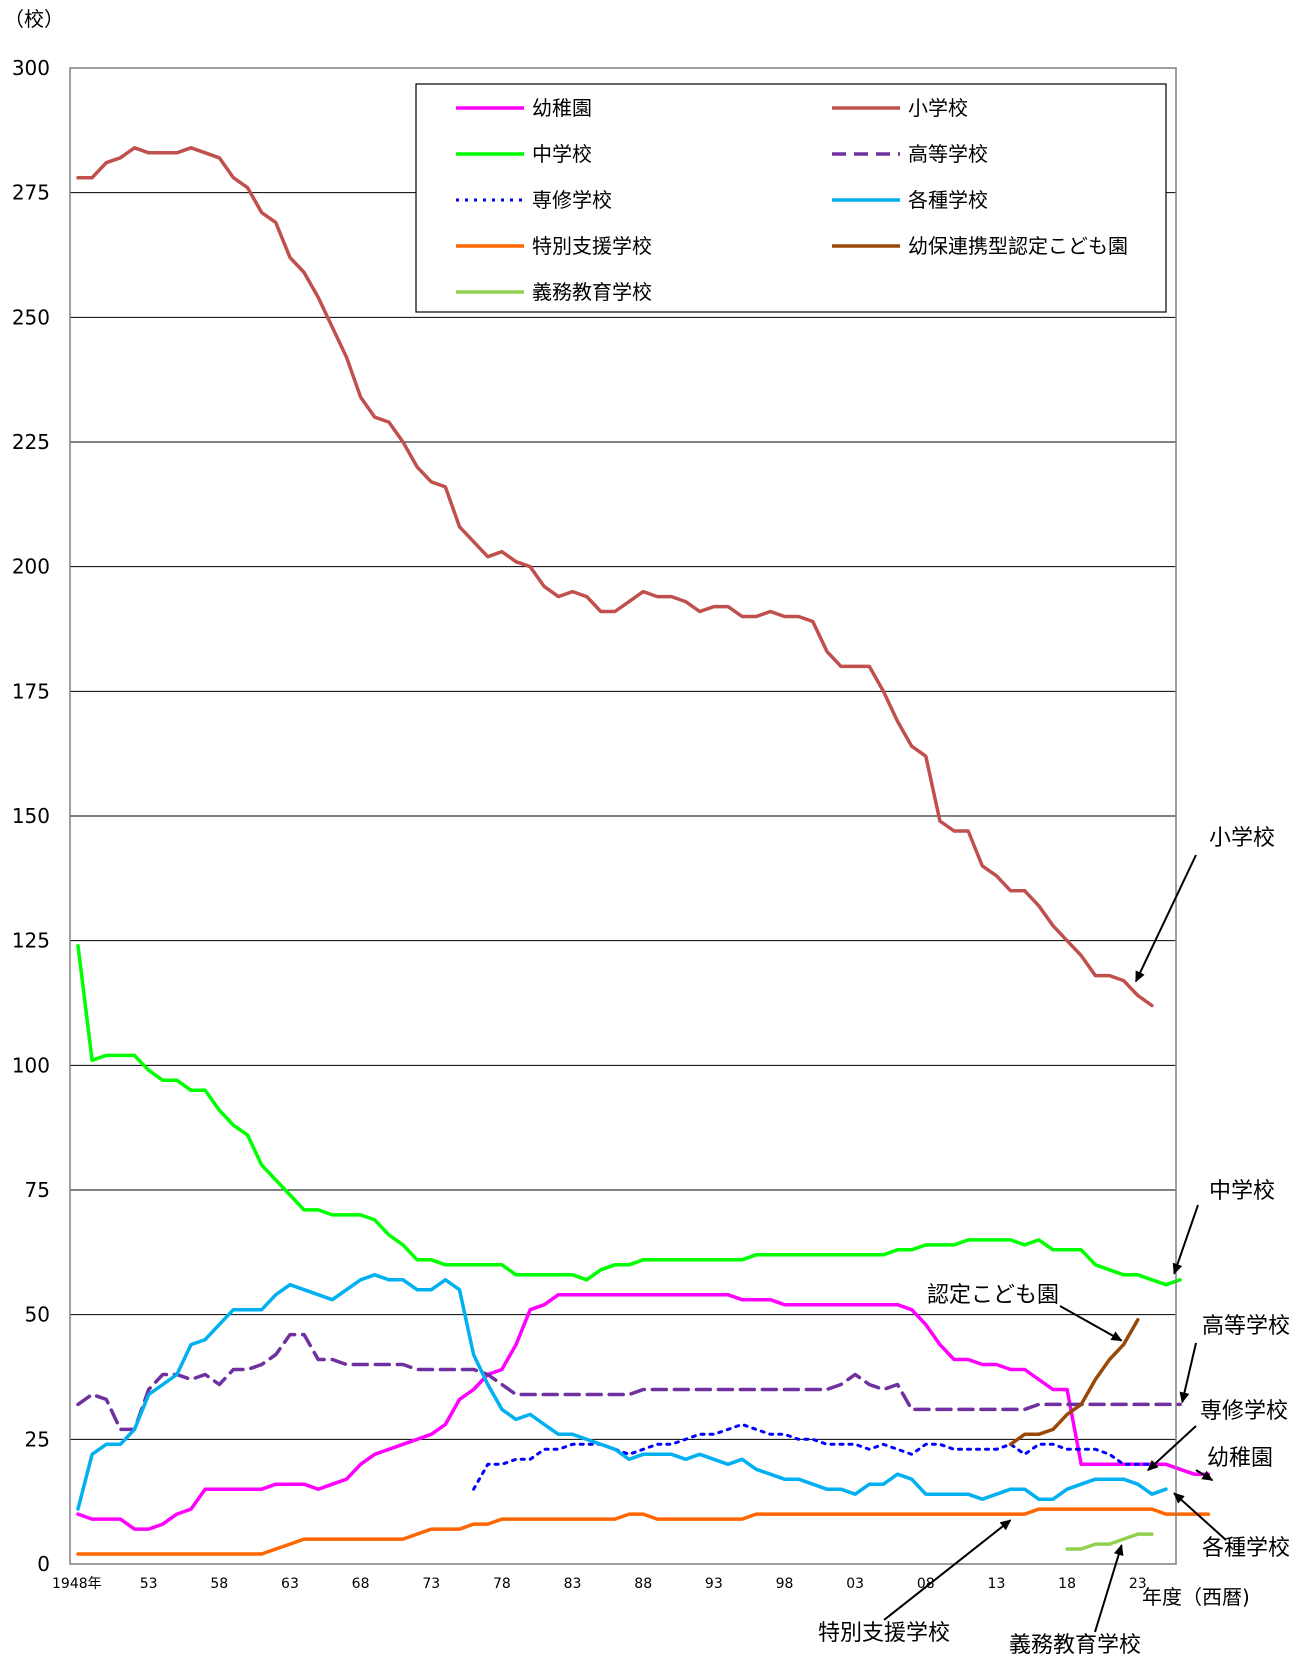 The image size is (1314, 1663). Describe the element at coordinates (31, 68) in the screenshot. I see `y-tick-label-300: 300` at that location.